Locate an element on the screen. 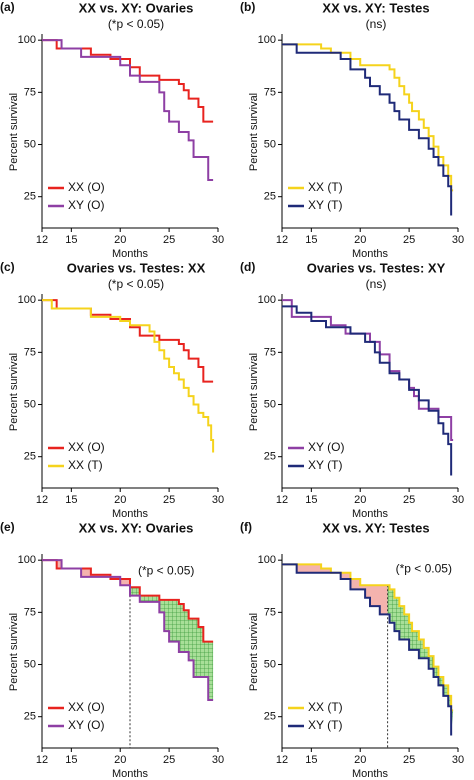 This screenshot has height=780, width=474. panel-label: (f) is located at coordinates (246, 527).